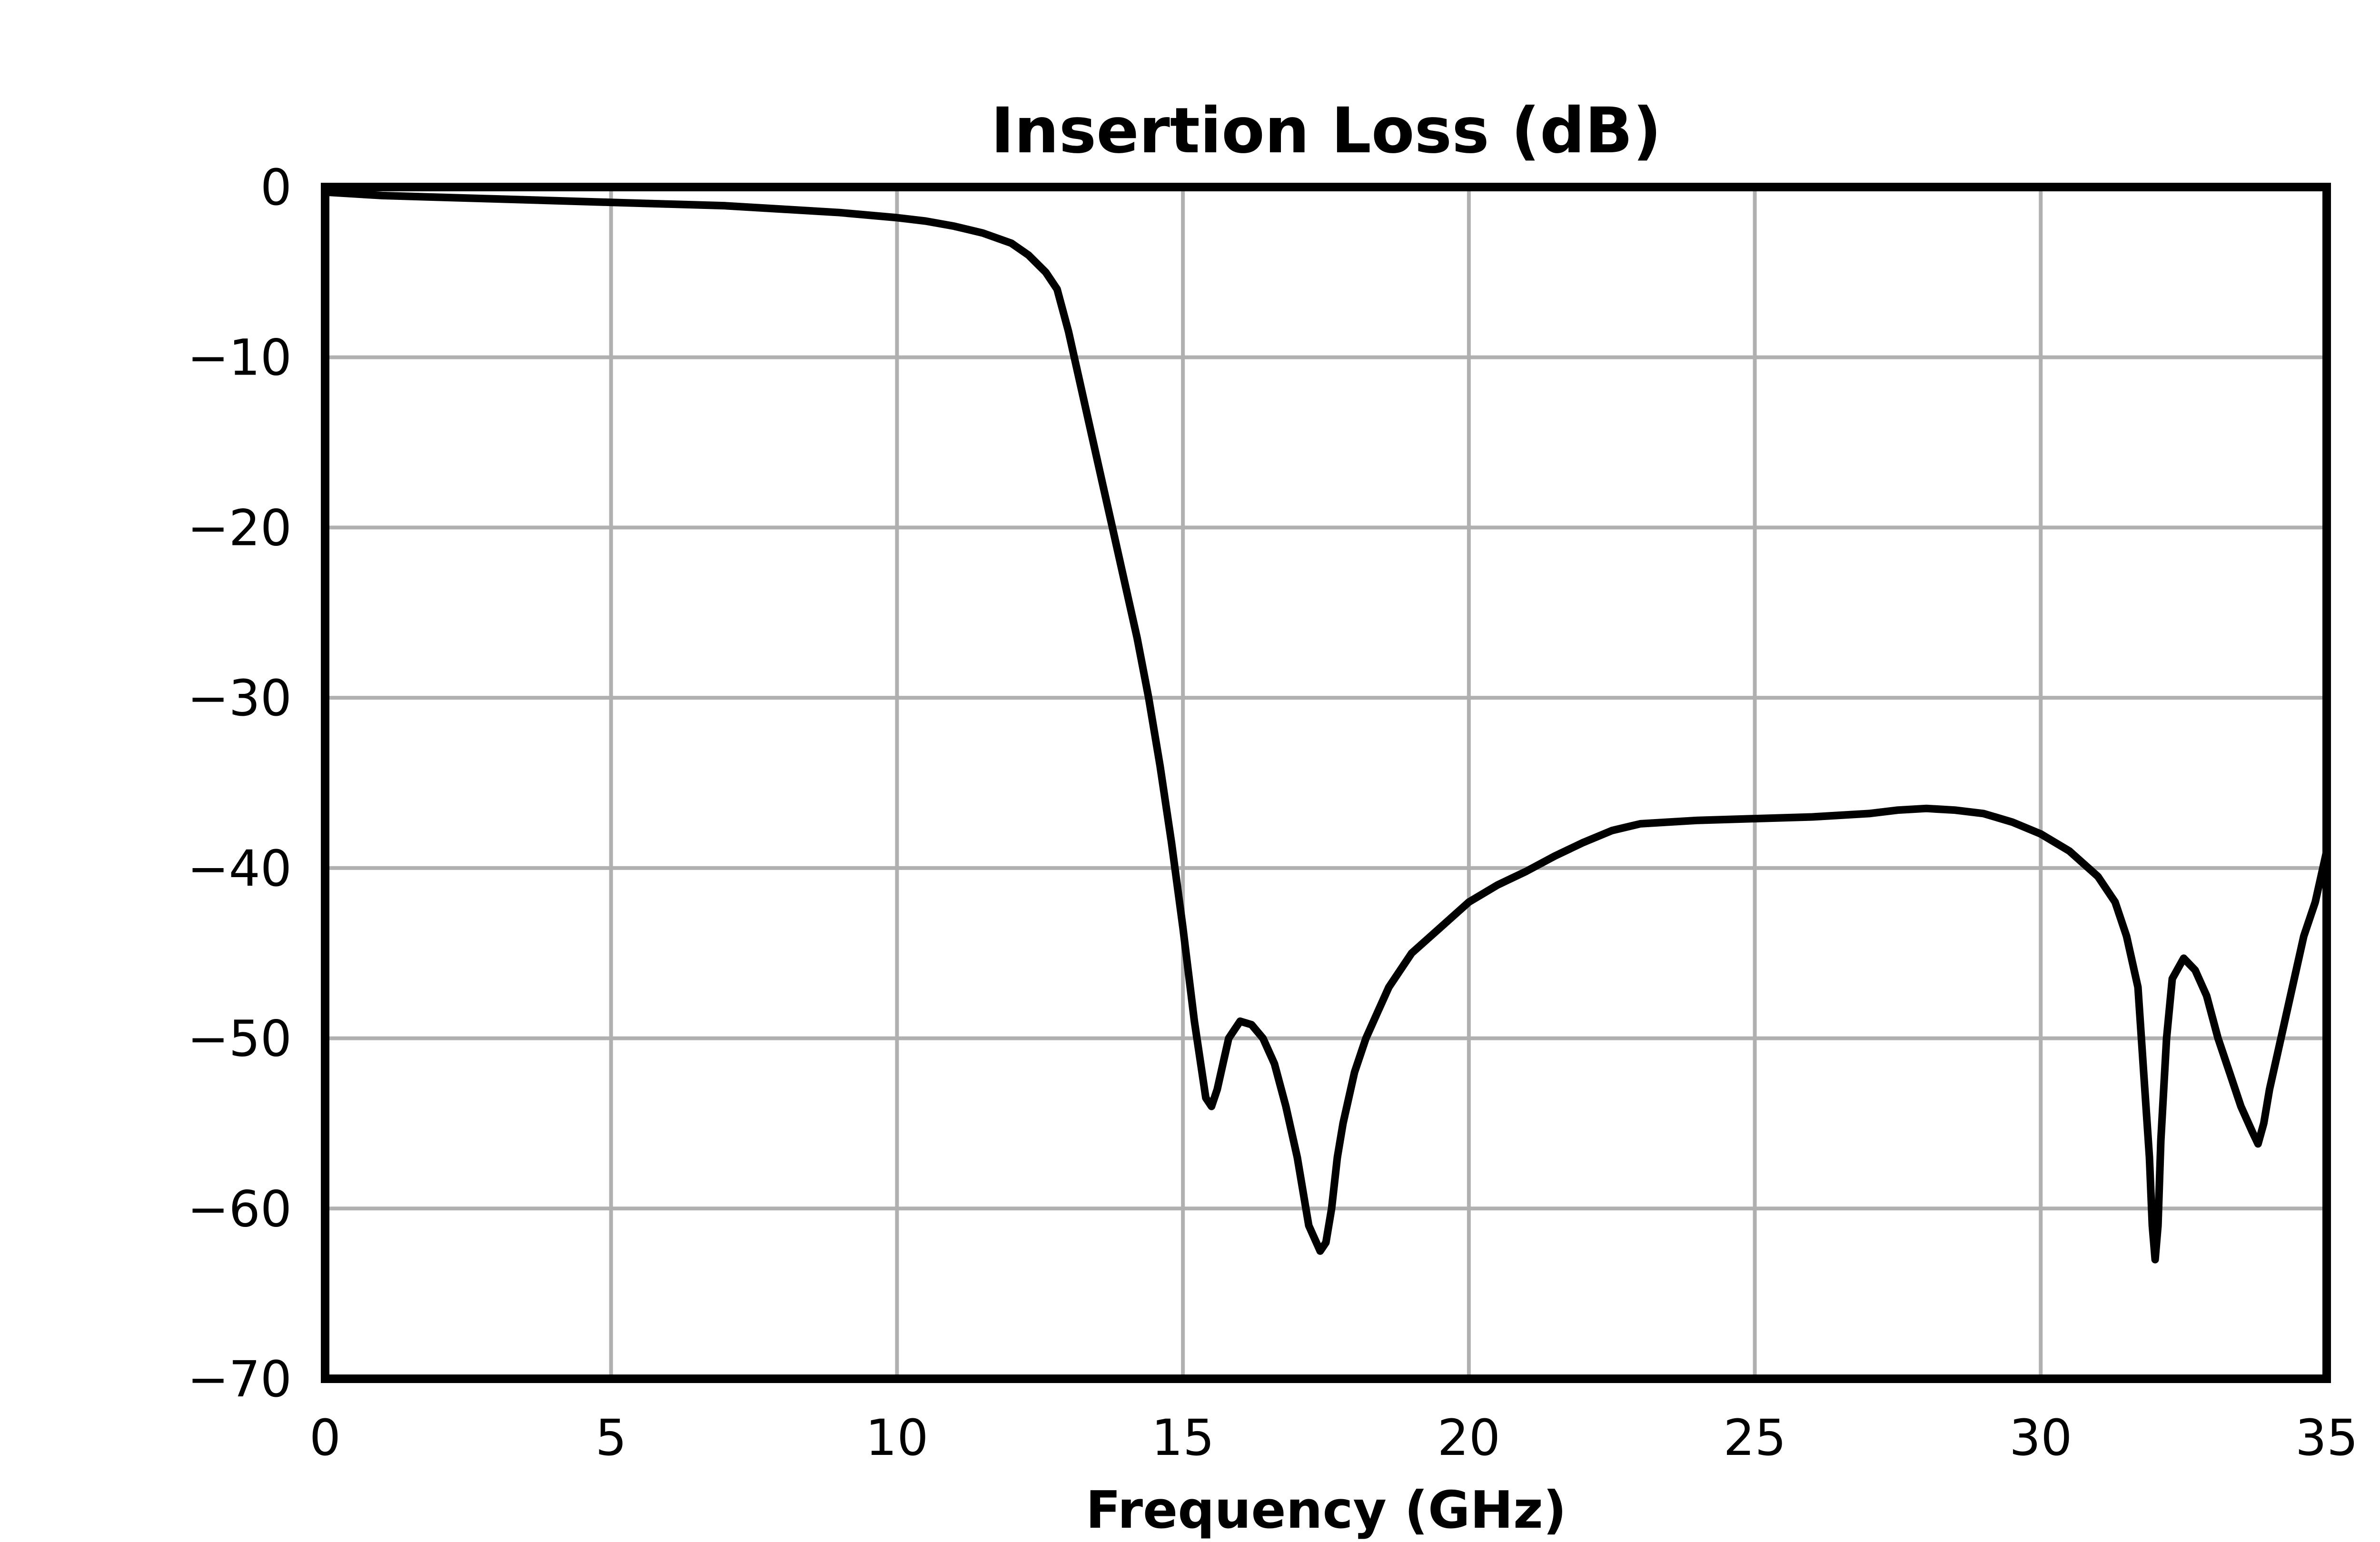 Image resolution: width=2380 pixels, height=1542 pixels. Describe the element at coordinates (1326, 131) in the screenshot. I see `chart-title: Insertion Loss (dB)` at that location.